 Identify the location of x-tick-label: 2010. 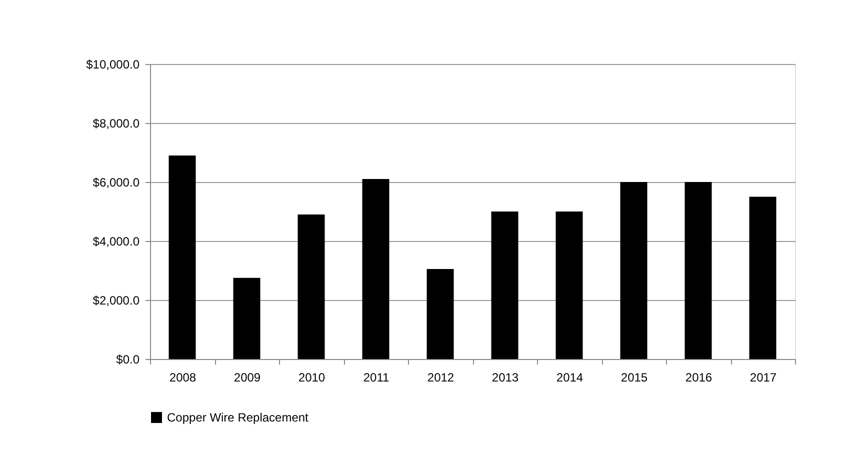
(312, 377).